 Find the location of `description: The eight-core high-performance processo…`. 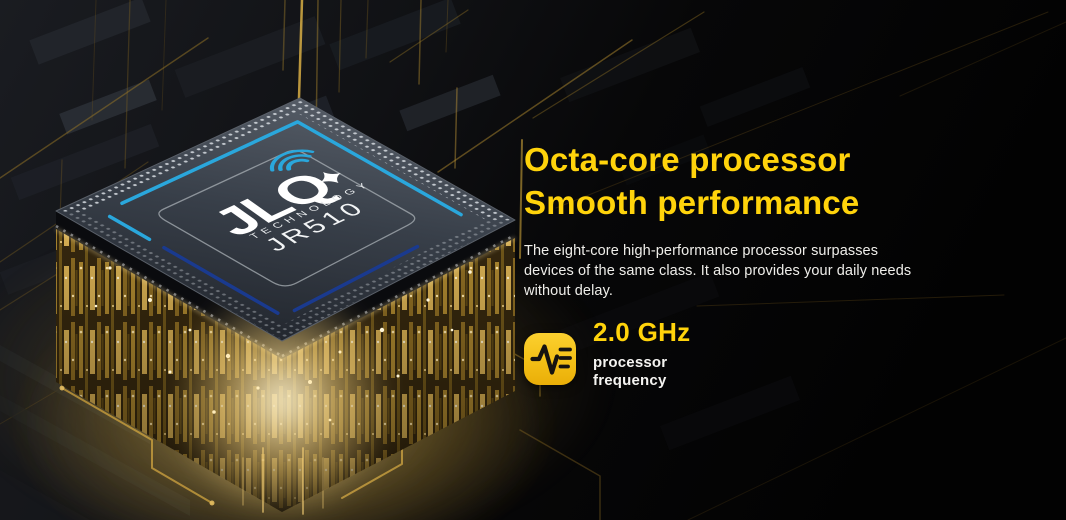

description: The eight-core high-performance processo… is located at coordinates (717, 271).